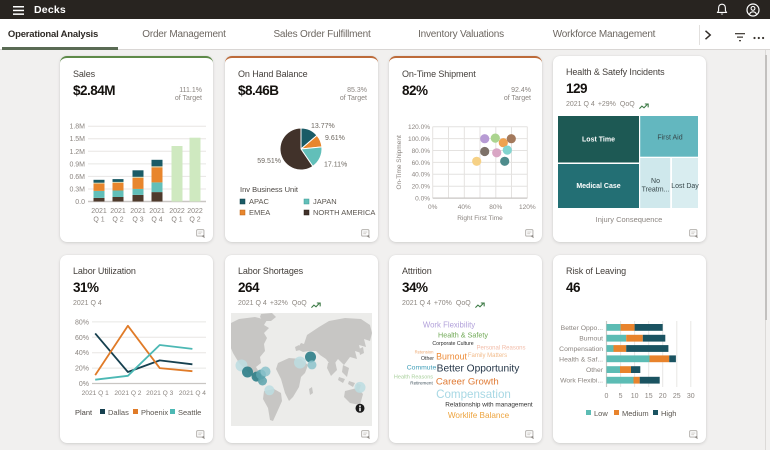  What do you see at coordinates (621, 396) in the screenshot?
I see `svg-text: 5` at bounding box center [621, 396].